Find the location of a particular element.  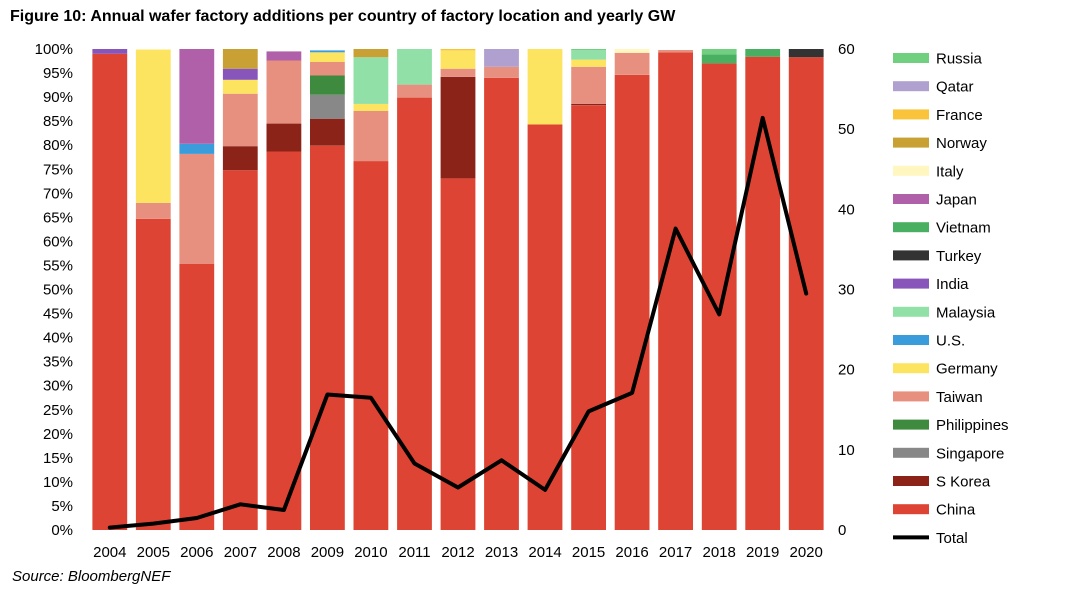

bar-segment-china-2008 is located at coordinates (284, 340).